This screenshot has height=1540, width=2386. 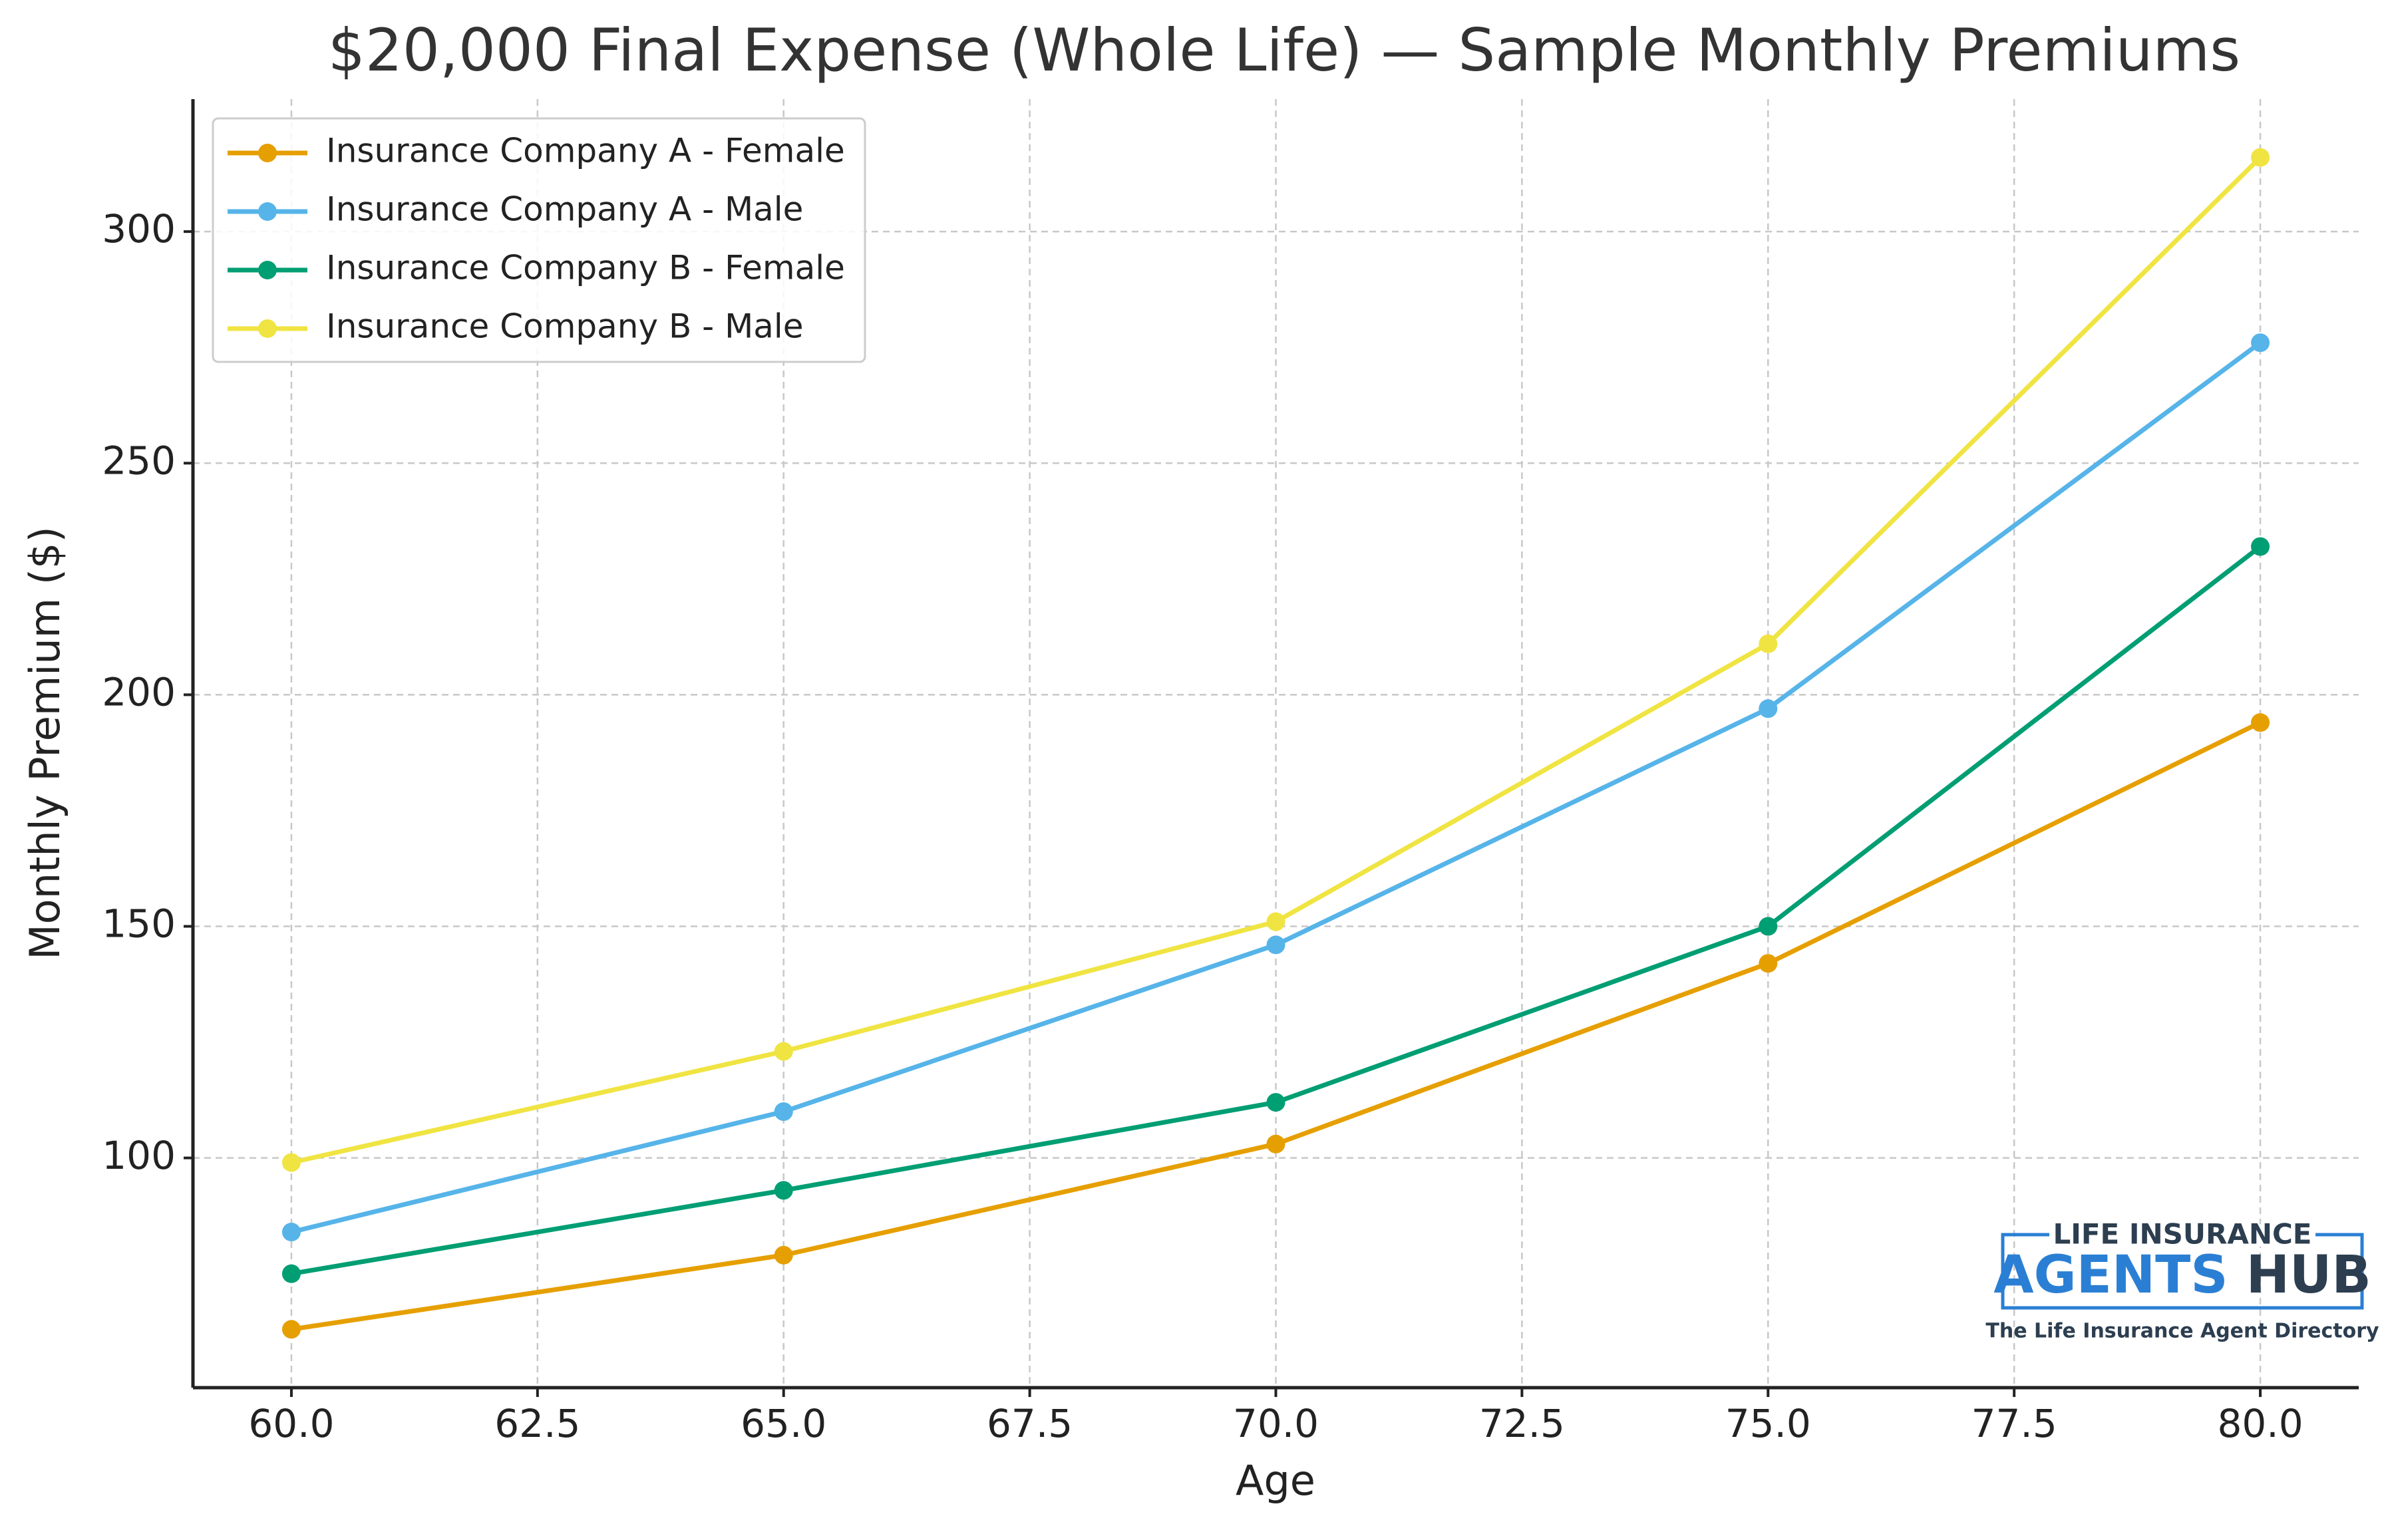 What do you see at coordinates (565, 209) in the screenshot?
I see `legend-label: Insurance Company A - Male` at bounding box center [565, 209].